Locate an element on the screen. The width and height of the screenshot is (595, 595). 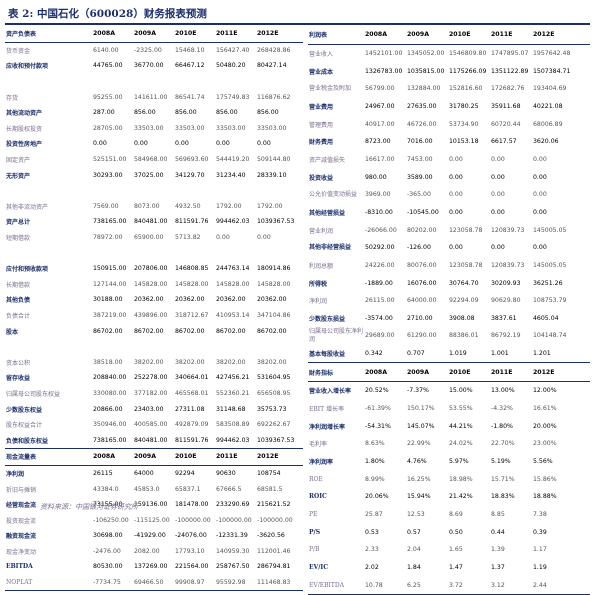
cell-value: 1.84 is located at coordinates (414, 568).